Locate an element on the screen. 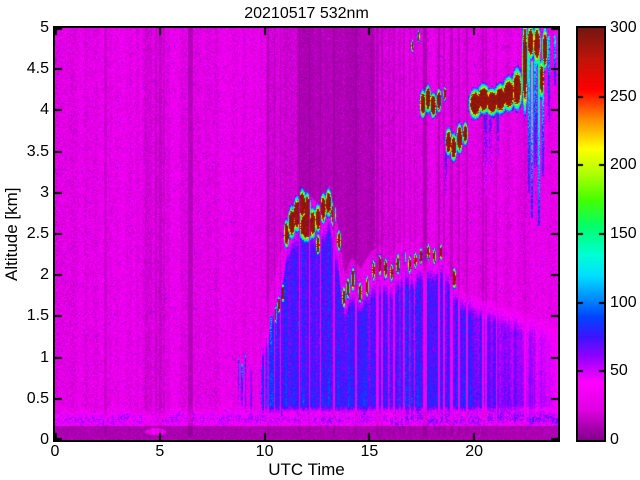  y-tick-label: 3.5 is located at coordinates (37, 151).